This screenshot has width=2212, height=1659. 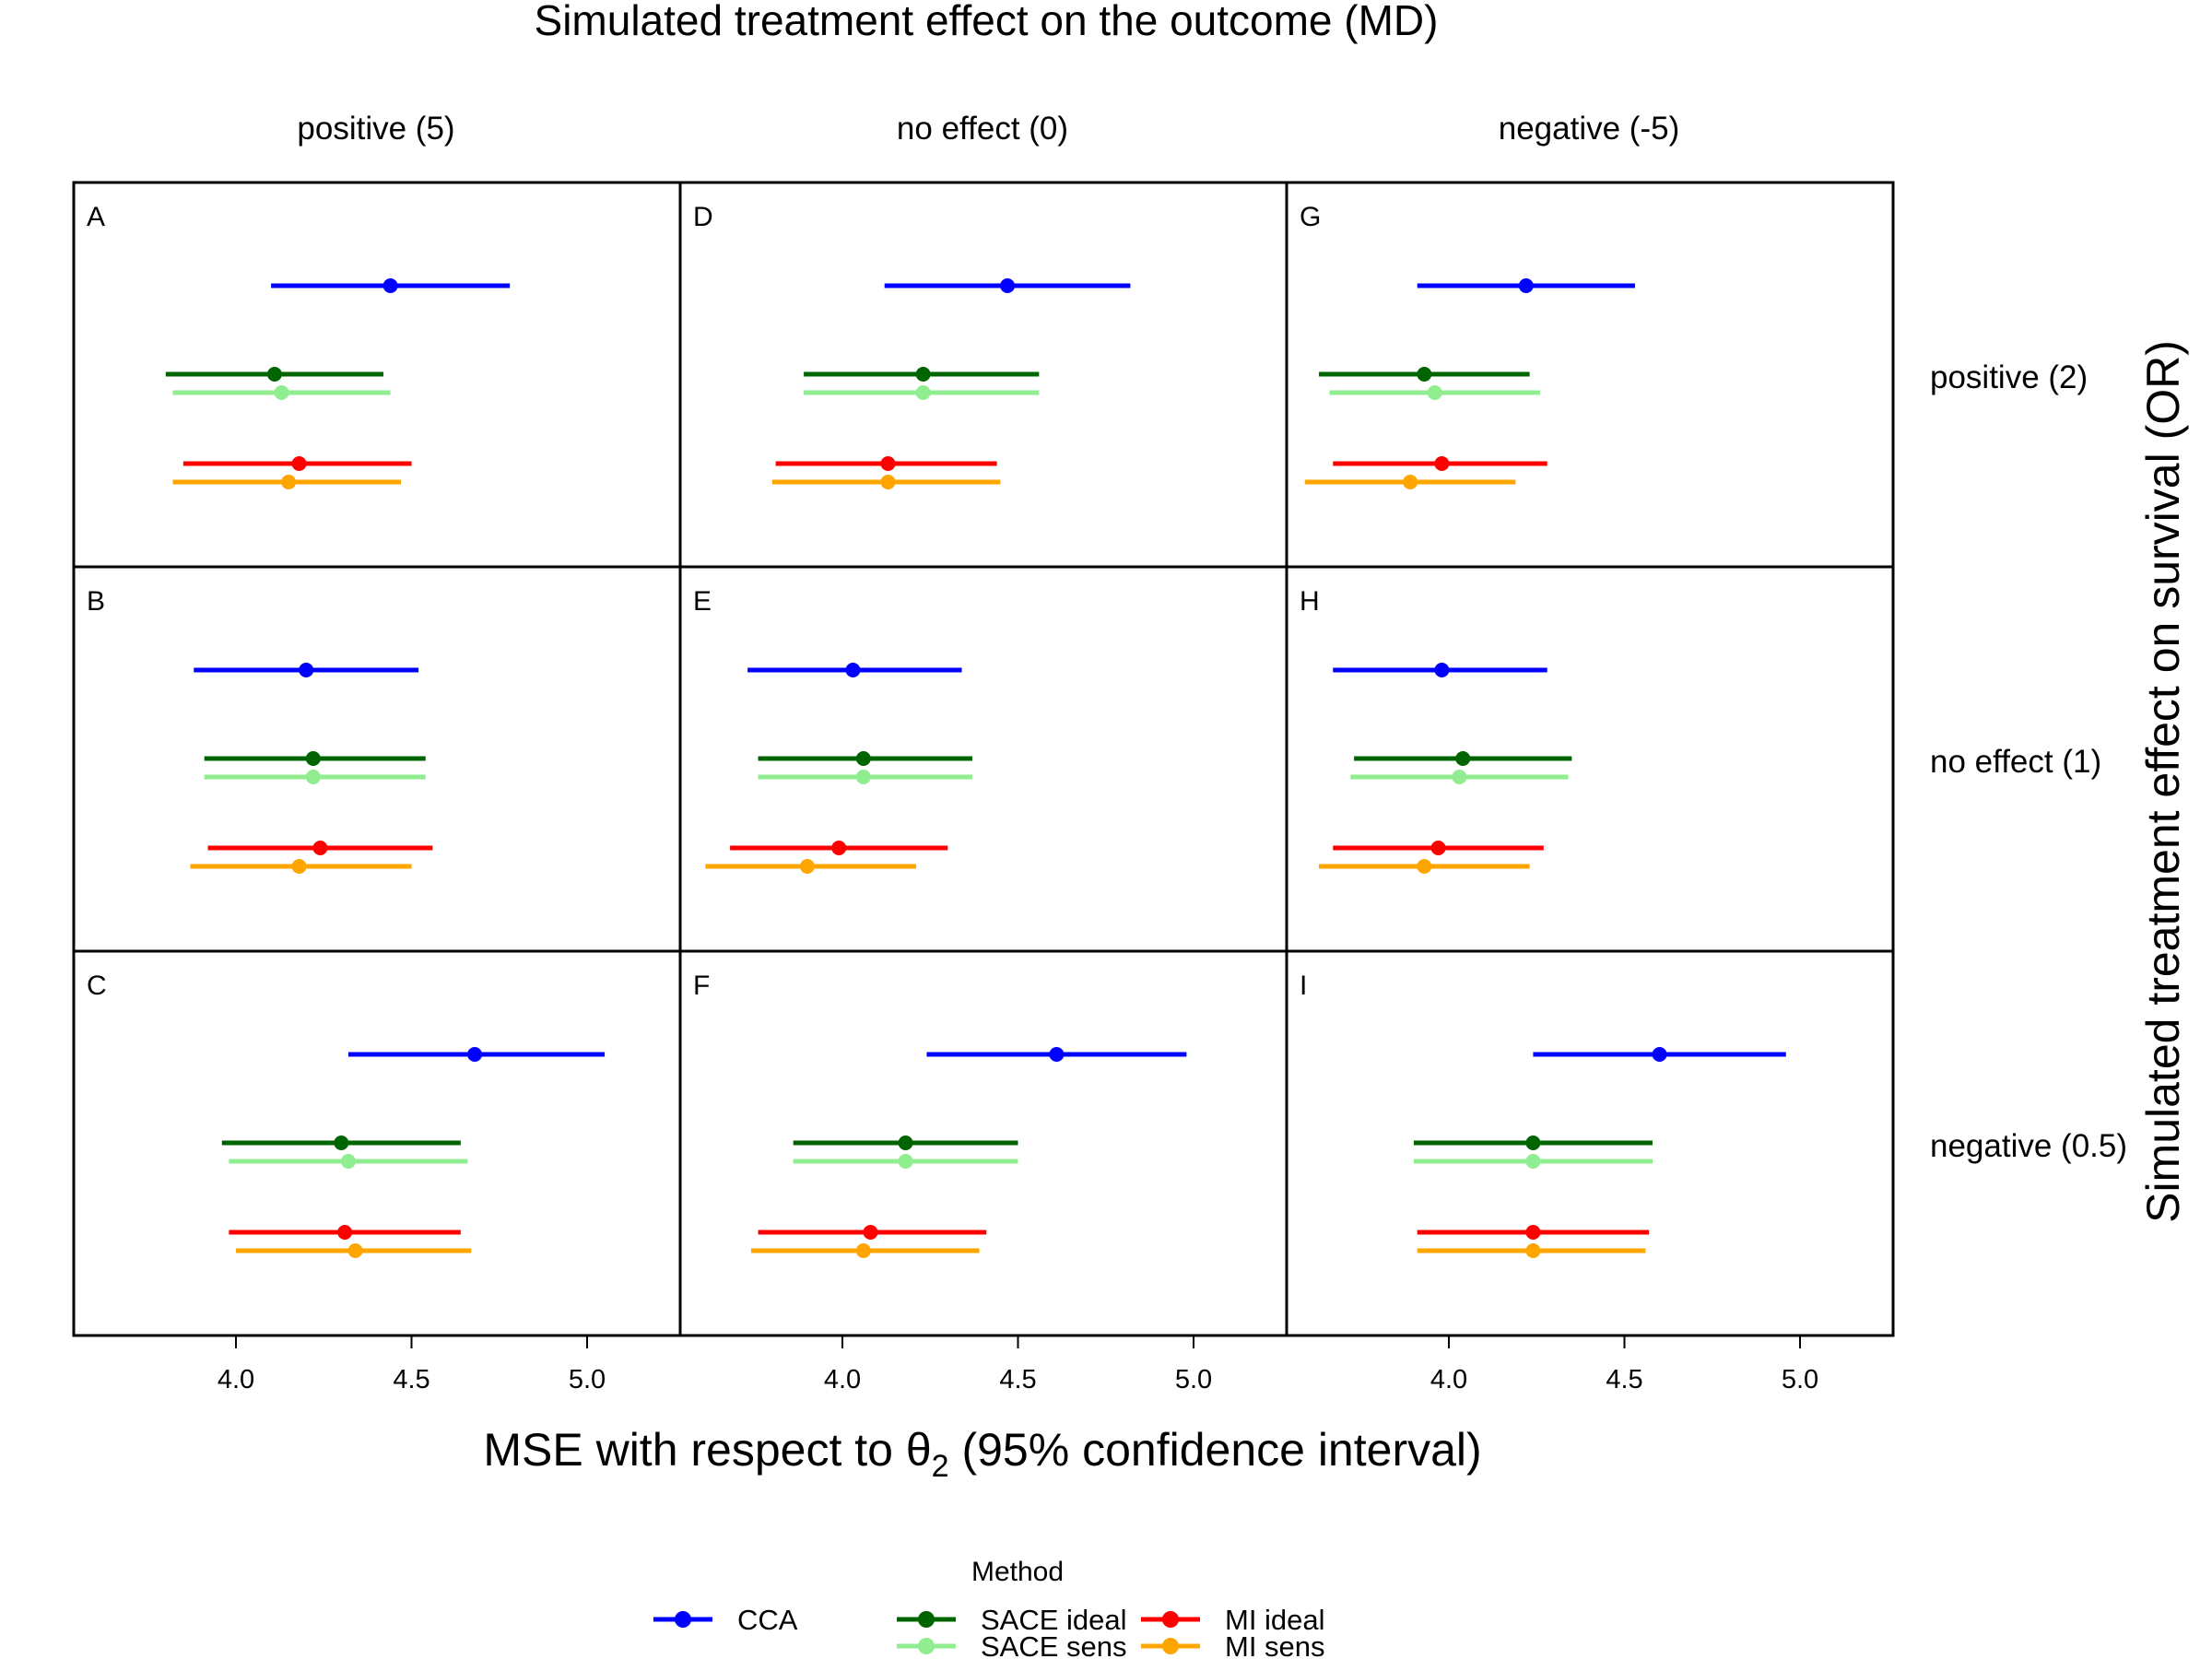 I want to click on panel-i: I, so click(x=1590, y=1143).